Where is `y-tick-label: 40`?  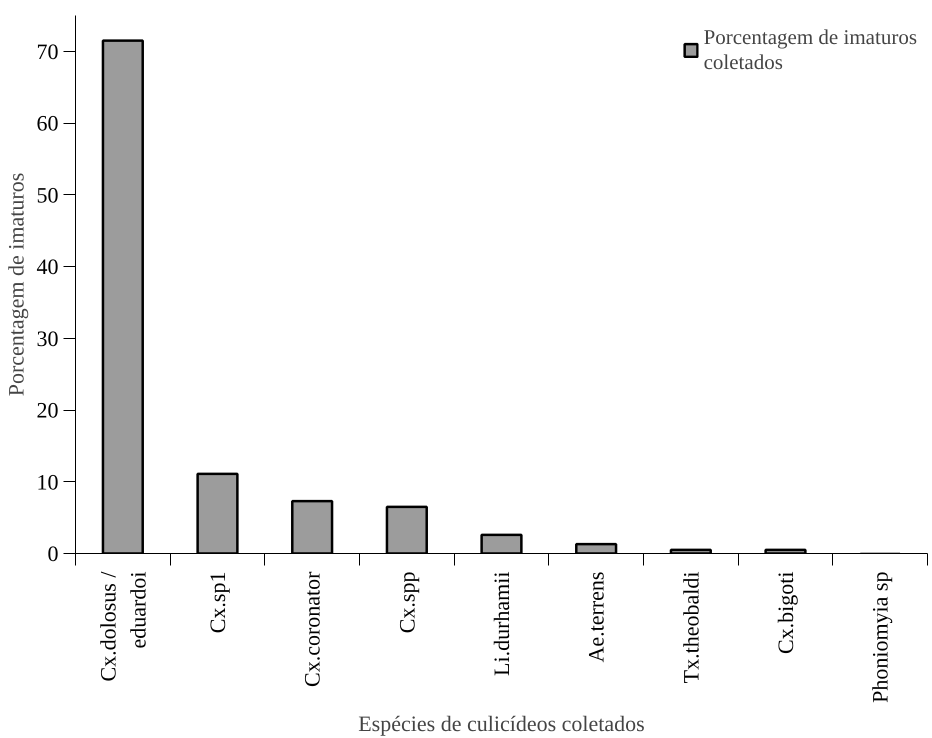 y-tick-label: 40 is located at coordinates (47, 267).